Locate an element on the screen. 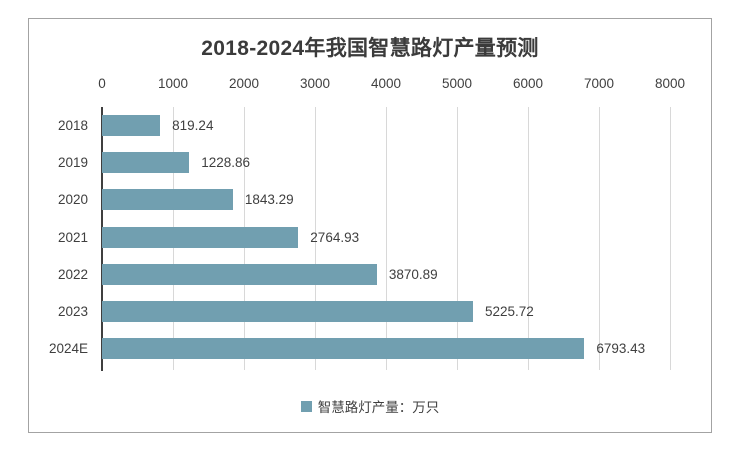 This screenshot has height=464, width=740. bar-value-label: 1228.86 is located at coordinates (226, 163).